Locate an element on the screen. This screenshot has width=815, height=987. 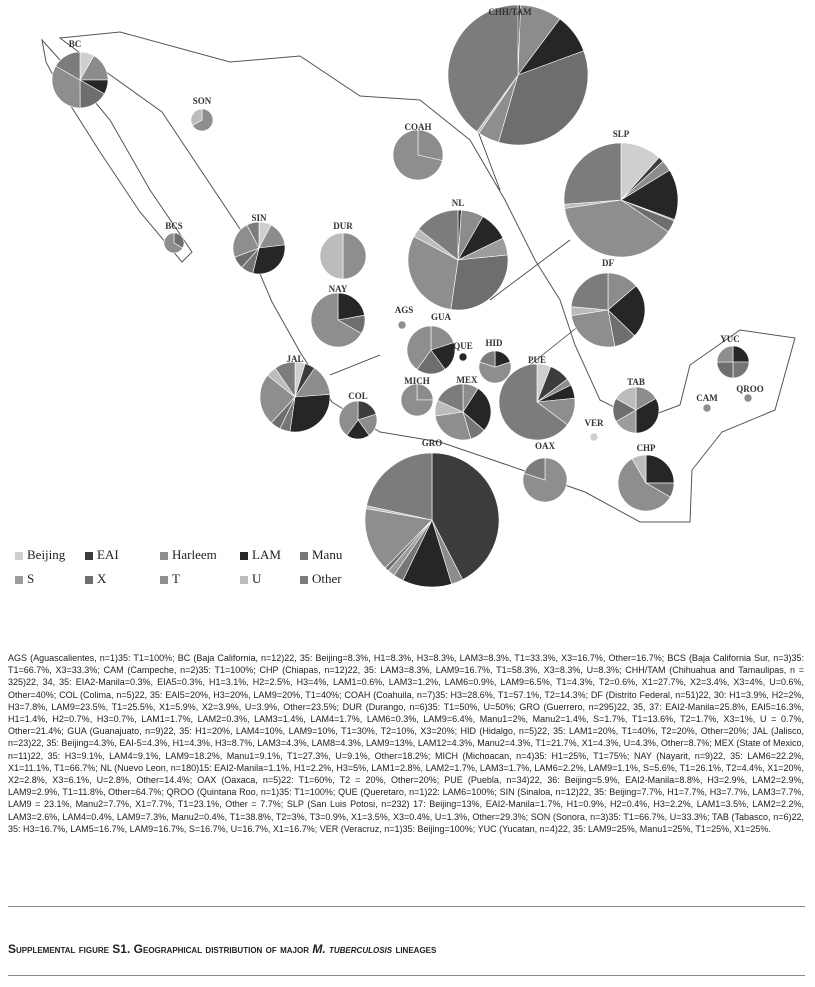
state-pie: MICH is located at coordinates (417, 396).